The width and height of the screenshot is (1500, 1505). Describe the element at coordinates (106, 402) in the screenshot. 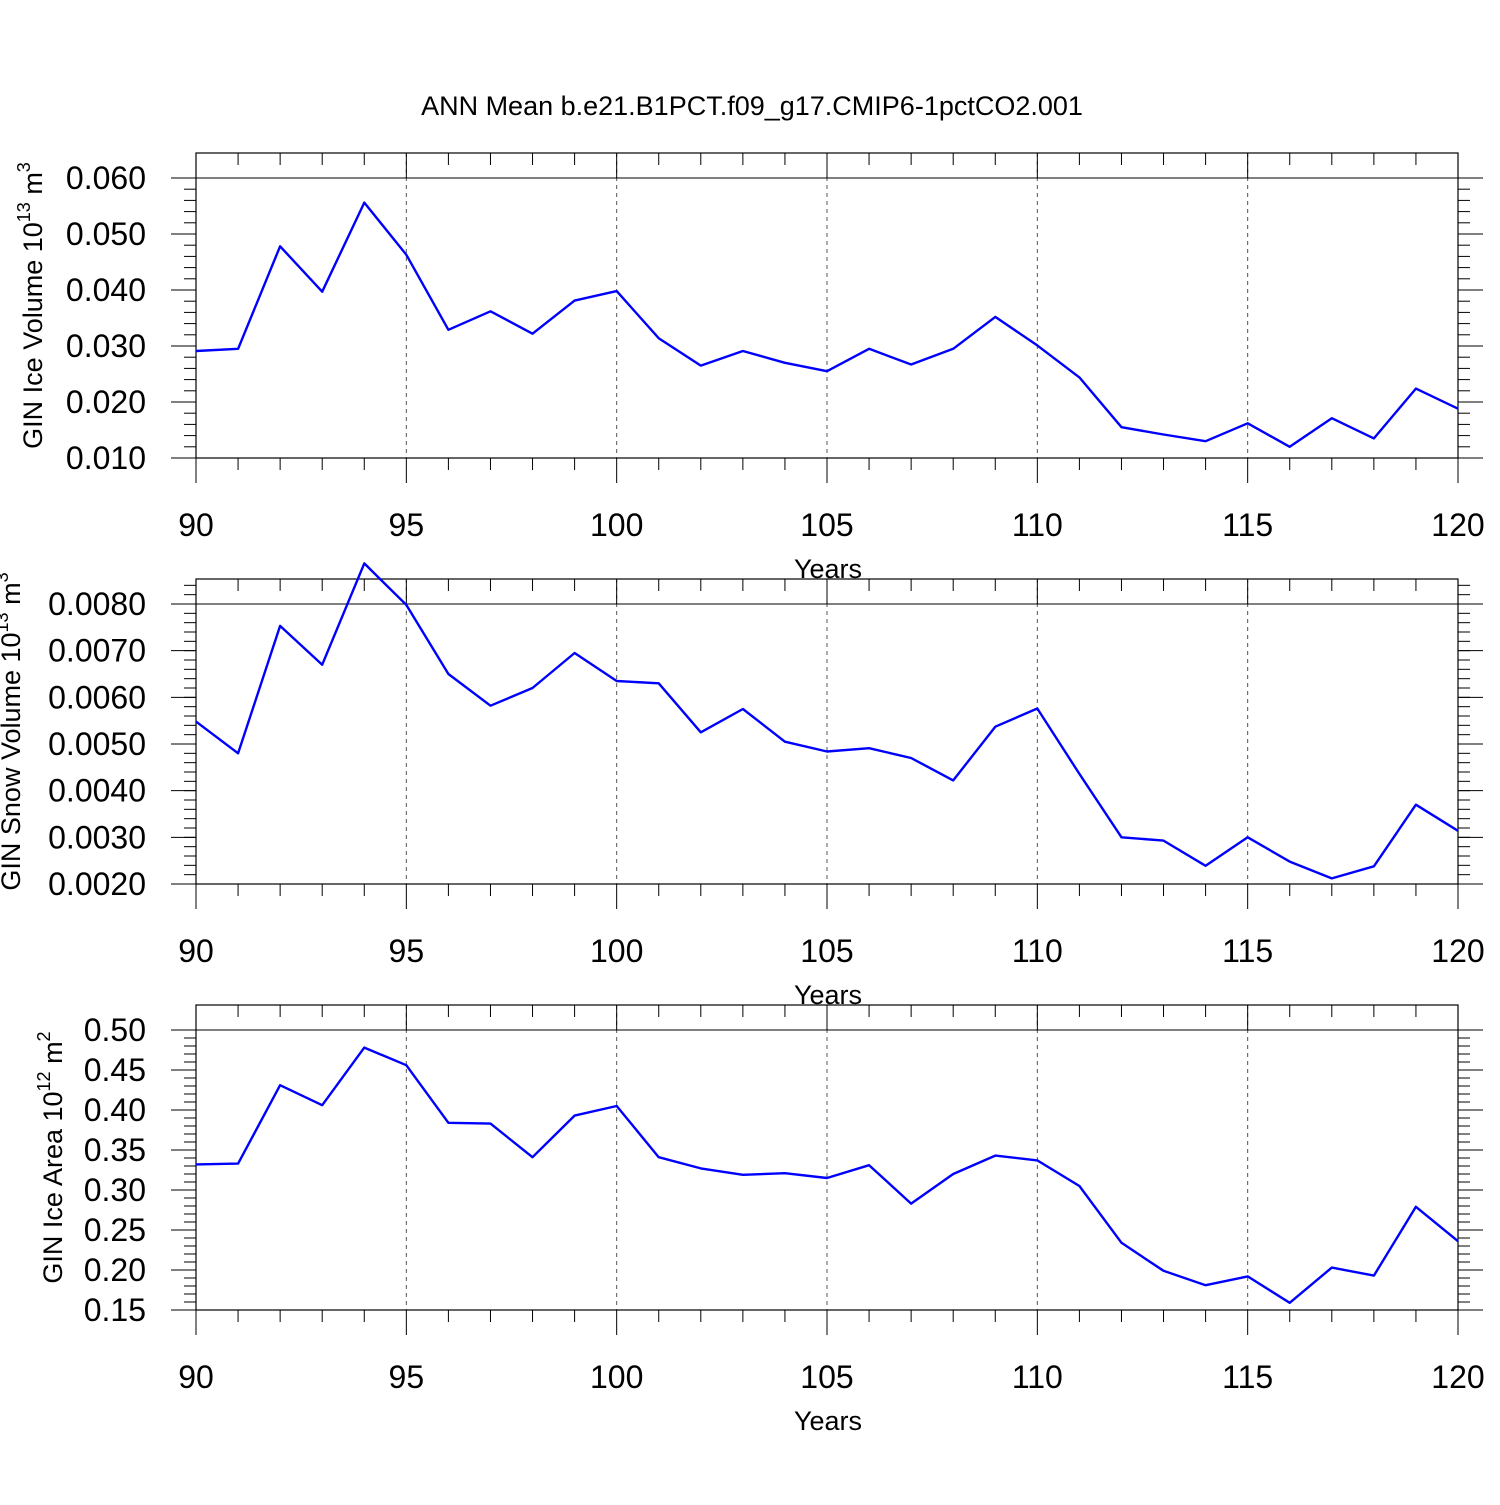

I see `y-tick-label: 0.020` at that location.